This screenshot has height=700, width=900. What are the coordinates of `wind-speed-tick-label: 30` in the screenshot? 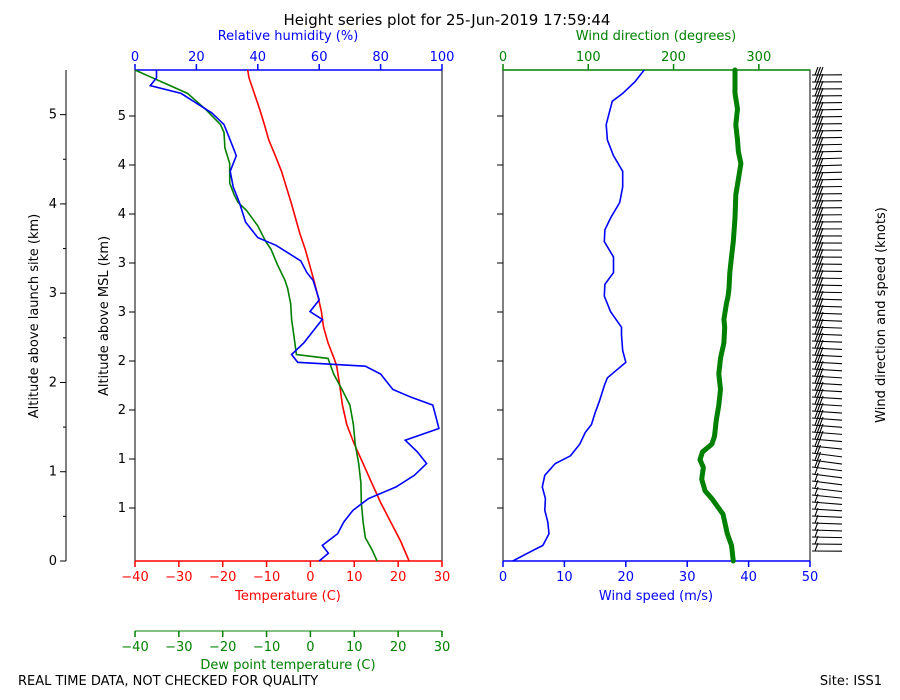 It's located at (687, 577).